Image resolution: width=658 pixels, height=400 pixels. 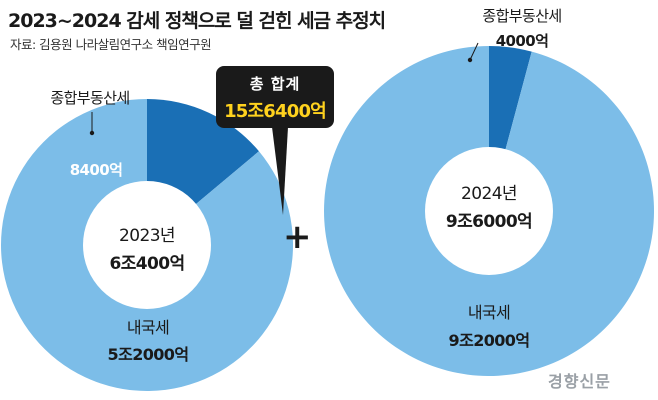 I want to click on plus-sign: +, so click(x=297, y=237).